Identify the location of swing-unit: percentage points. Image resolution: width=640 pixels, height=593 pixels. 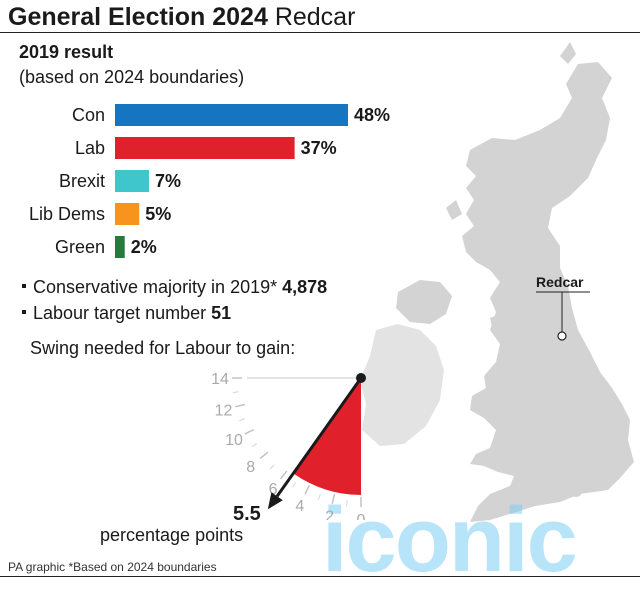
(172, 535).